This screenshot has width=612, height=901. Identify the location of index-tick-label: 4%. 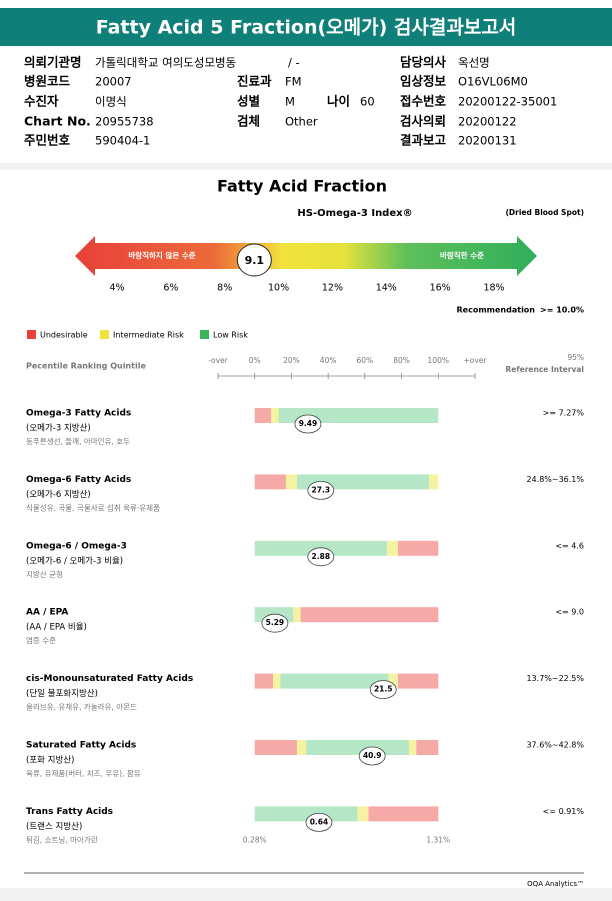
(116, 288).